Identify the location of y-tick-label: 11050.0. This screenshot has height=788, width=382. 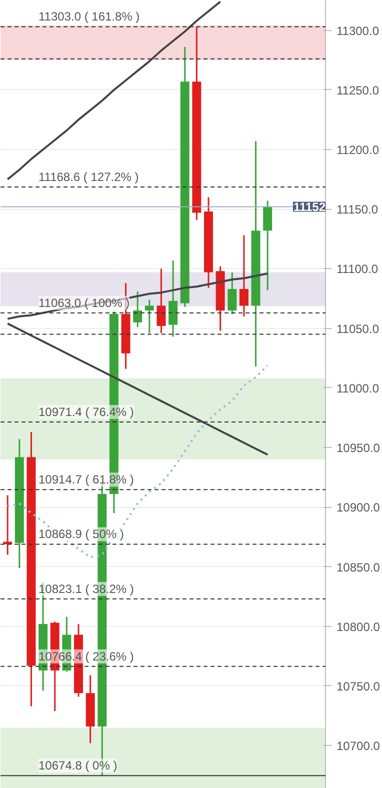
(358, 329).